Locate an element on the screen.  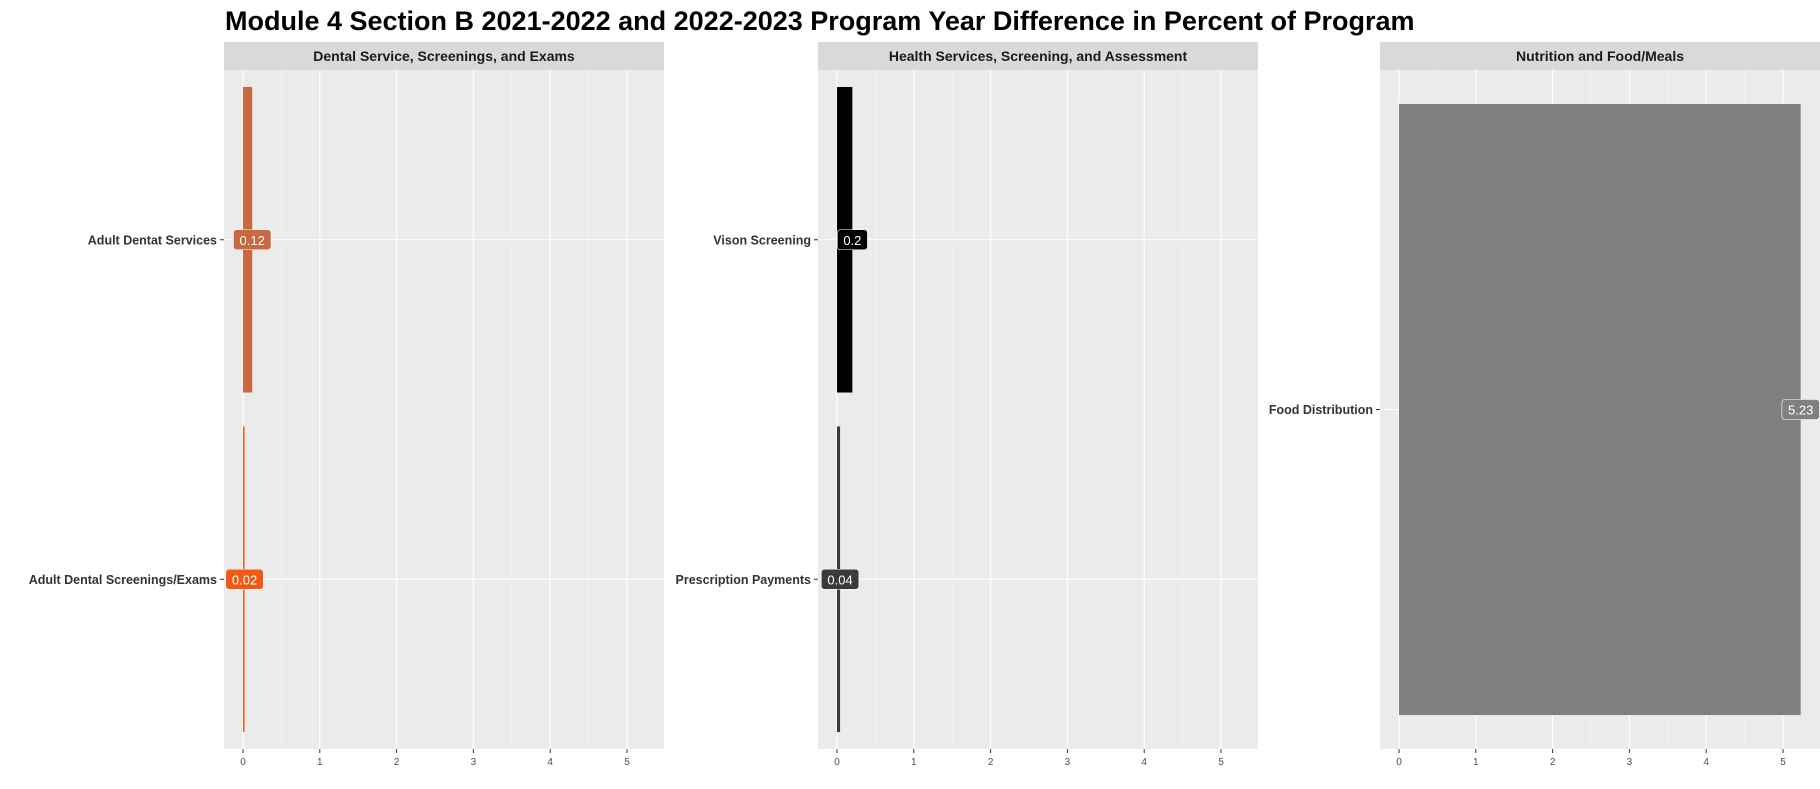
category-label: Prescription Payments is located at coordinates (744, 580).